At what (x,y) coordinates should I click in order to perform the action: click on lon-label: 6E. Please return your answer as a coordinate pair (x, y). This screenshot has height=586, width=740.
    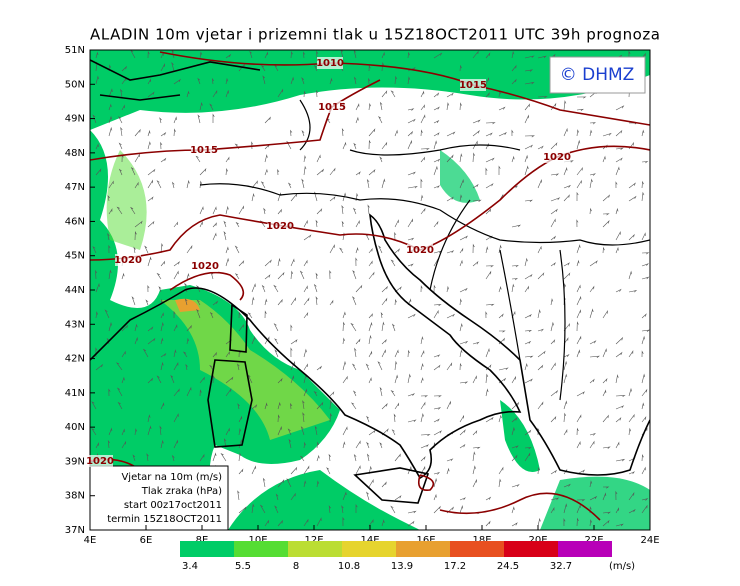
    Looking at the image, I should click on (146, 540).